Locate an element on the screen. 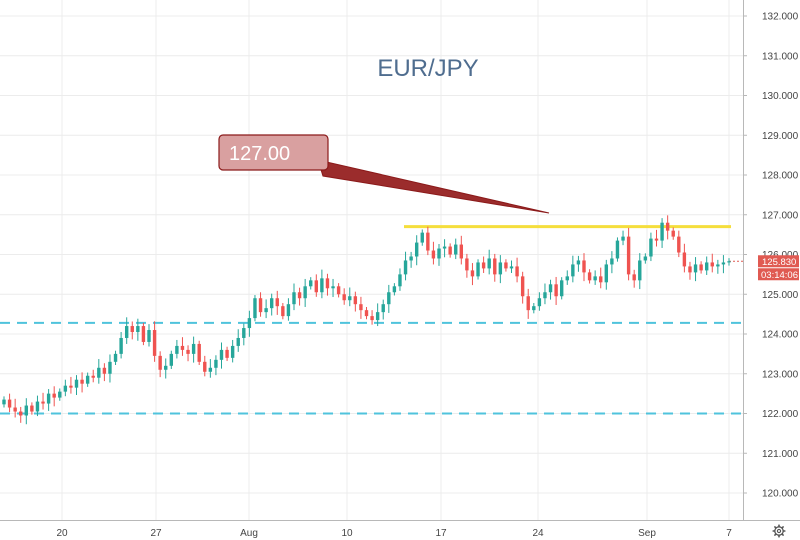 This screenshot has width=800, height=540. price-tick-label: 132.000 is located at coordinates (780, 17).